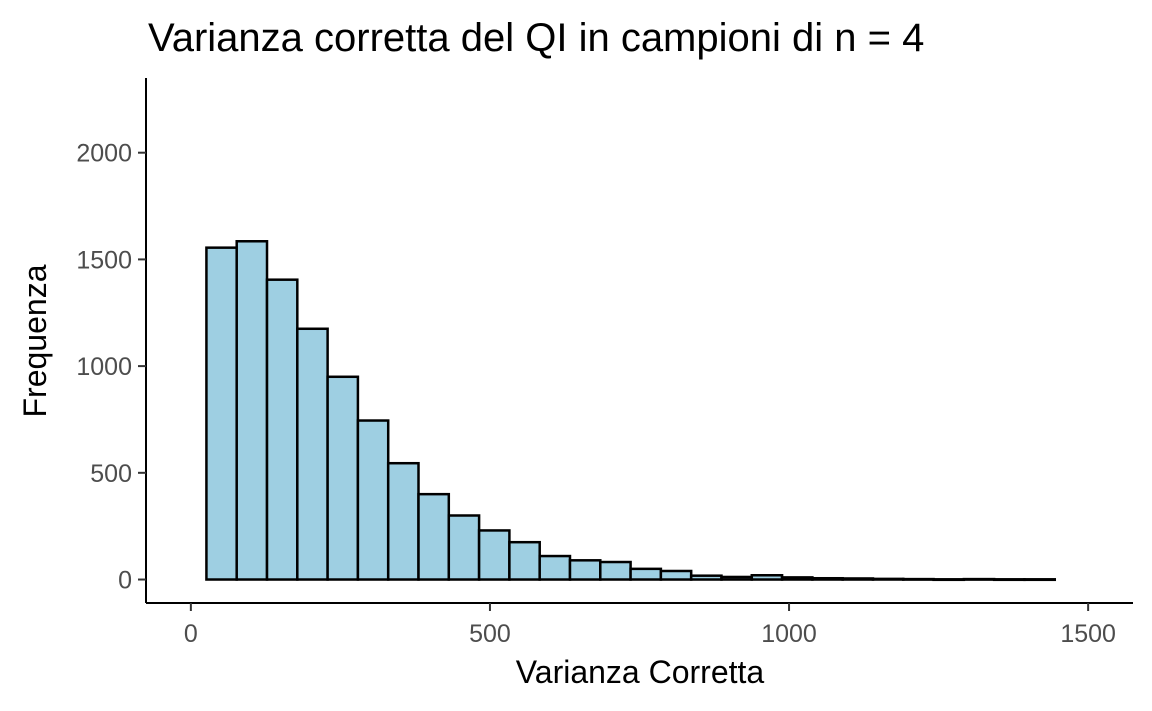 Image resolution: width=1152 pixels, height=711 pixels. What do you see at coordinates (640, 672) in the screenshot?
I see `x-axis-title: Varianza Corretta` at bounding box center [640, 672].